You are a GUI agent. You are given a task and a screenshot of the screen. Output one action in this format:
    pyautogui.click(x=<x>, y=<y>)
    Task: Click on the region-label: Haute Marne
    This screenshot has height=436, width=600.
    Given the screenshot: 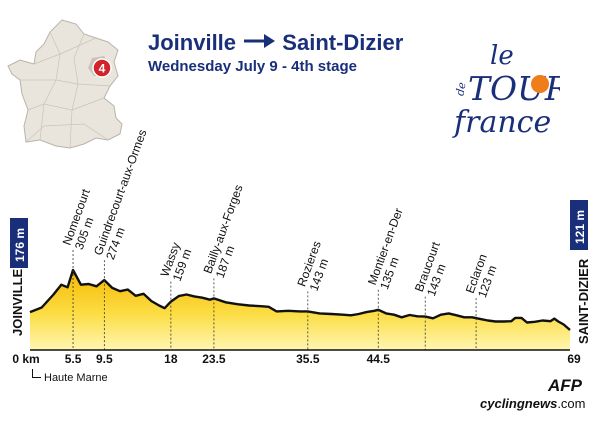 What is the action you would take?
    pyautogui.click(x=70, y=376)
    